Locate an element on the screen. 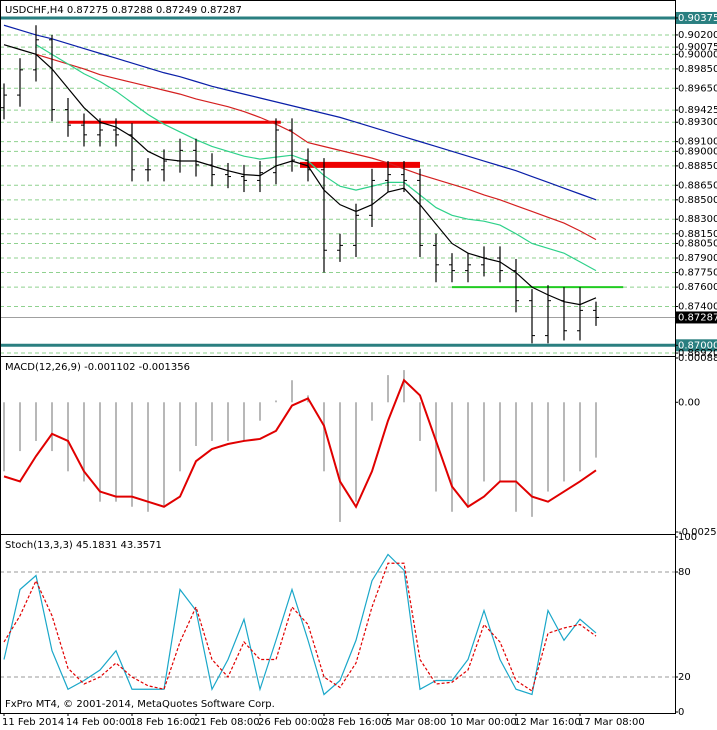  y-tick-label: 0.88850 is located at coordinates (697, 166).